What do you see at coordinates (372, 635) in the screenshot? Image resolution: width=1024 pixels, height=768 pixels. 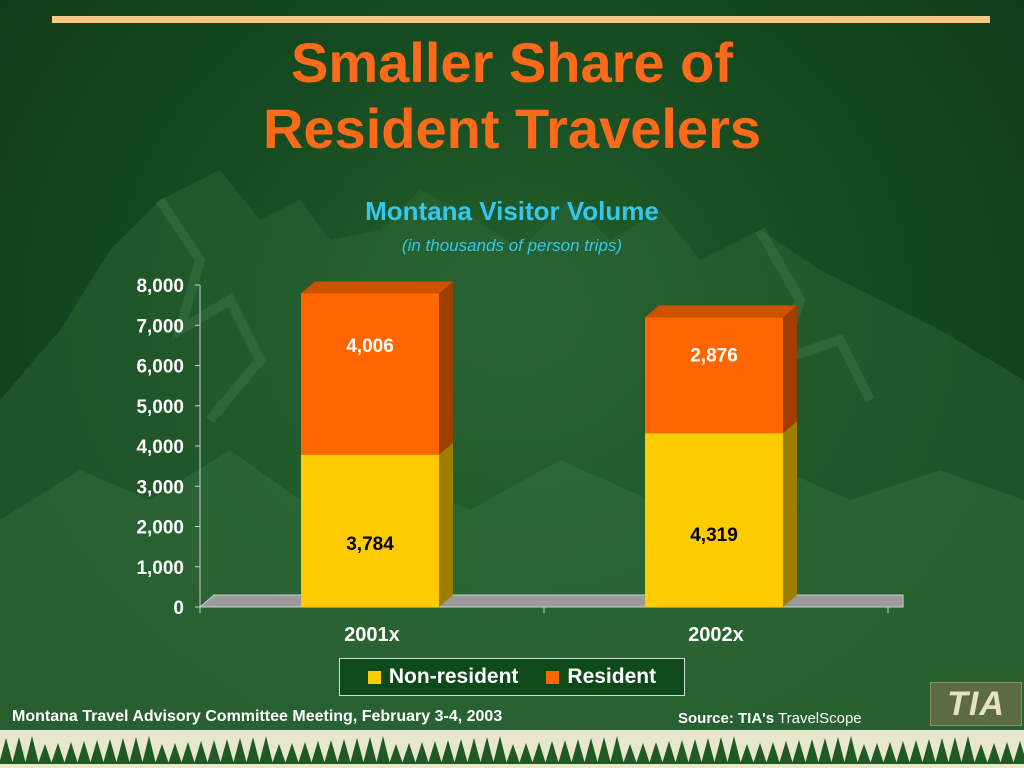 I see `x-category-label: 2001x` at bounding box center [372, 635].